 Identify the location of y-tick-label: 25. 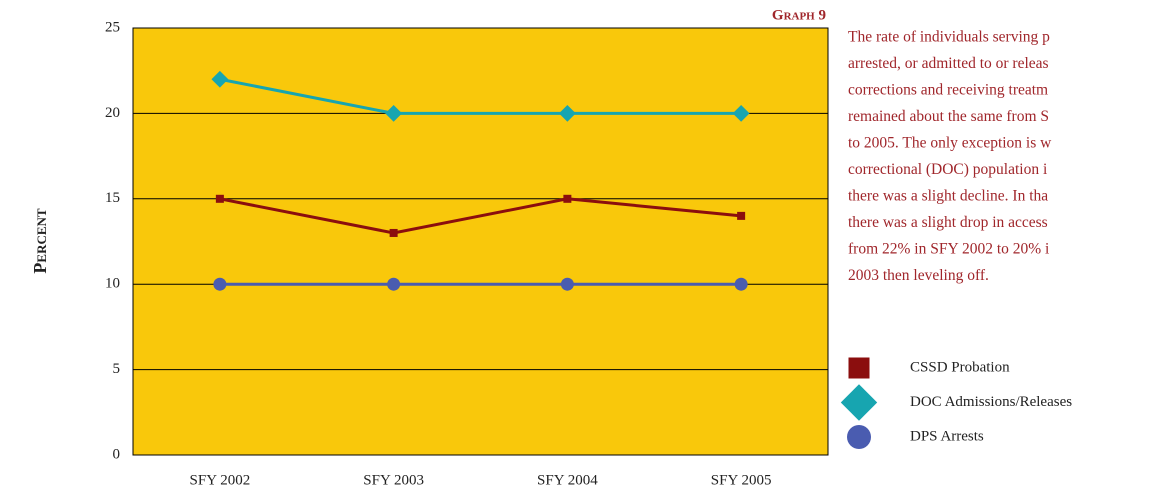
(112, 27).